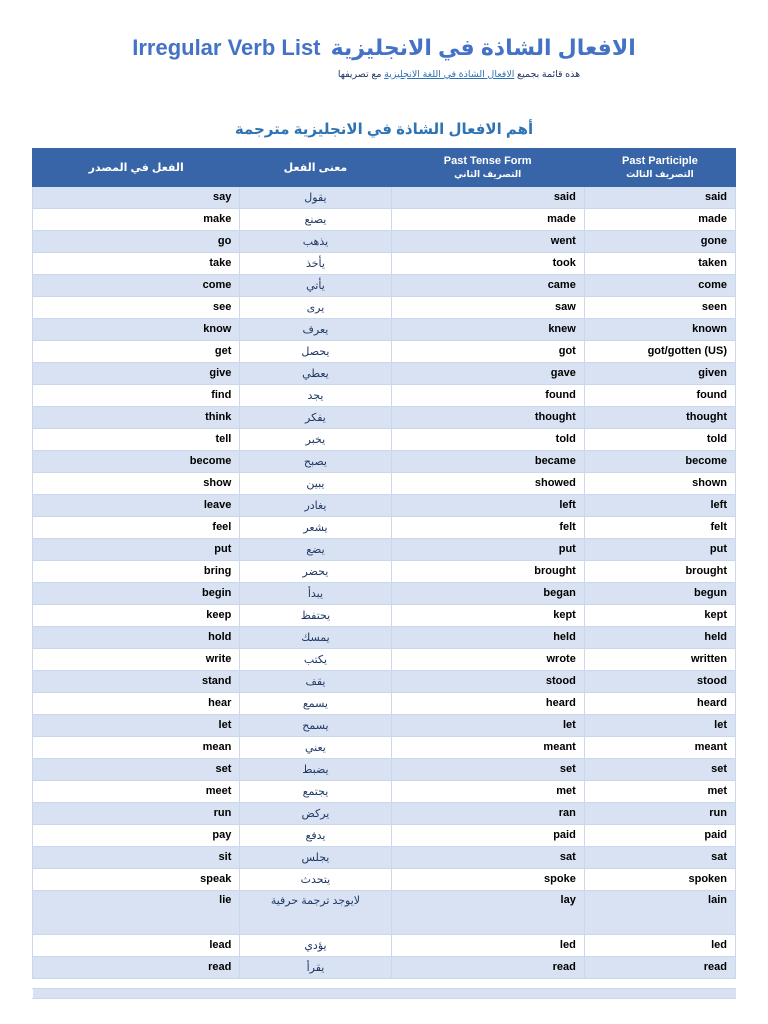 The height and width of the screenshot is (1024, 768). I want to click on verb-row: lie لايوجد ترجمة حرفية lay lain, so click(384, 912).